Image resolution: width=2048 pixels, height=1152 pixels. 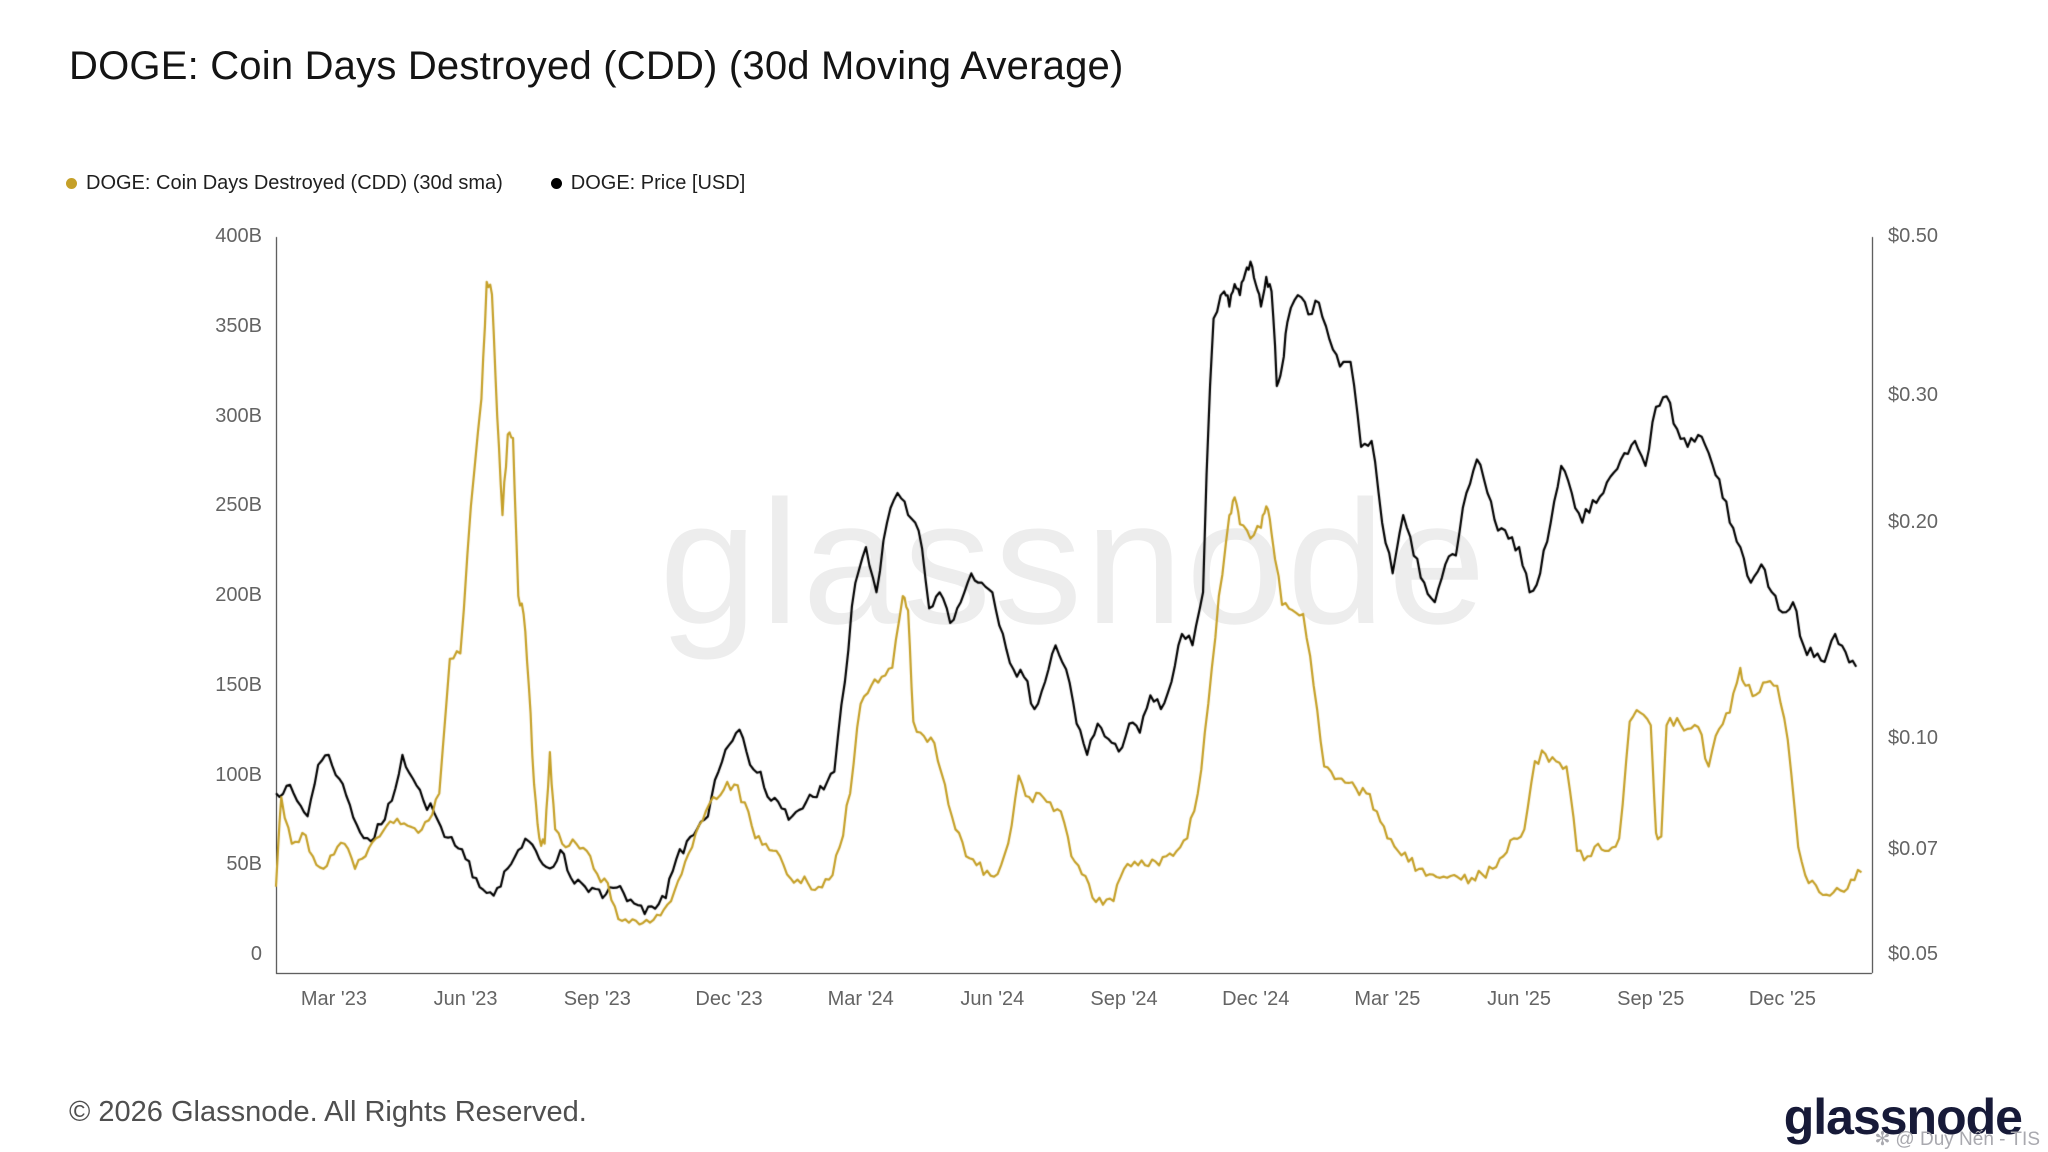 I want to click on cdd-series-swatch, so click(x=71, y=183).